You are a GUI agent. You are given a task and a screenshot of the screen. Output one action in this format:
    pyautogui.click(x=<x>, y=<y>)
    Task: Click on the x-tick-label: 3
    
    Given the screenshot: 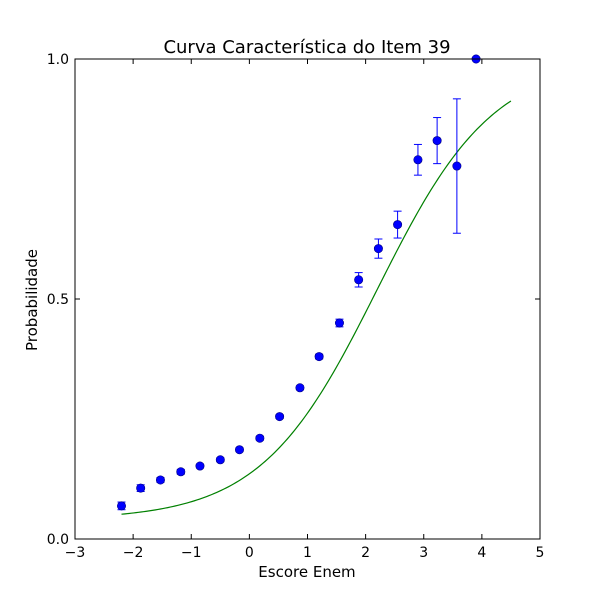 What is the action you would take?
    pyautogui.click(x=423, y=553)
    